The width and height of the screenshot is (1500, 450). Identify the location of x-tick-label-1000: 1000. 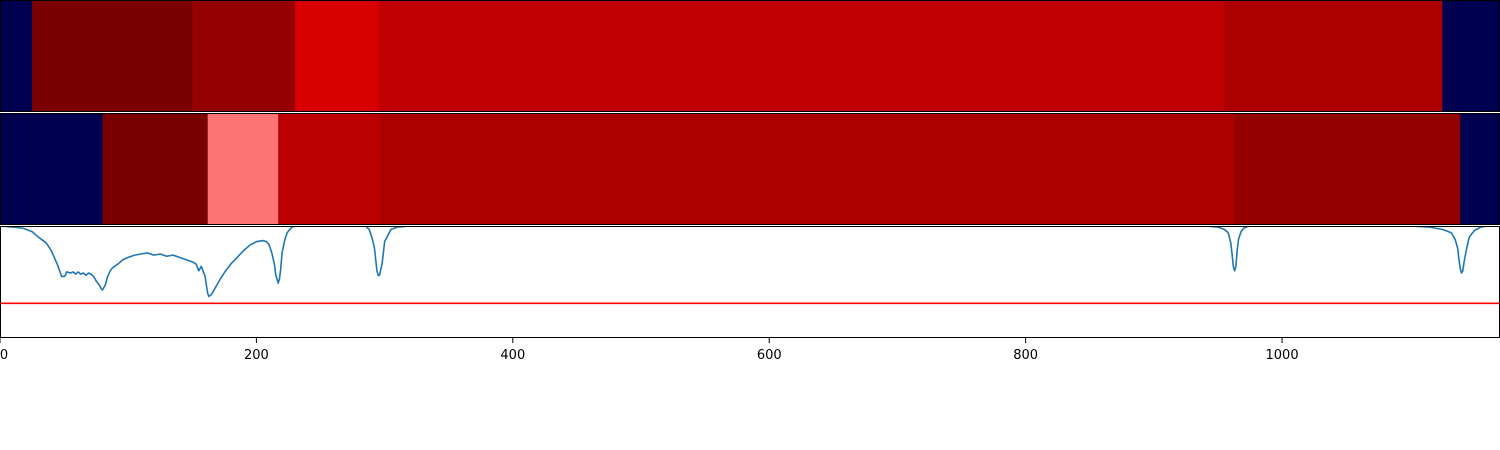
(1282, 355).